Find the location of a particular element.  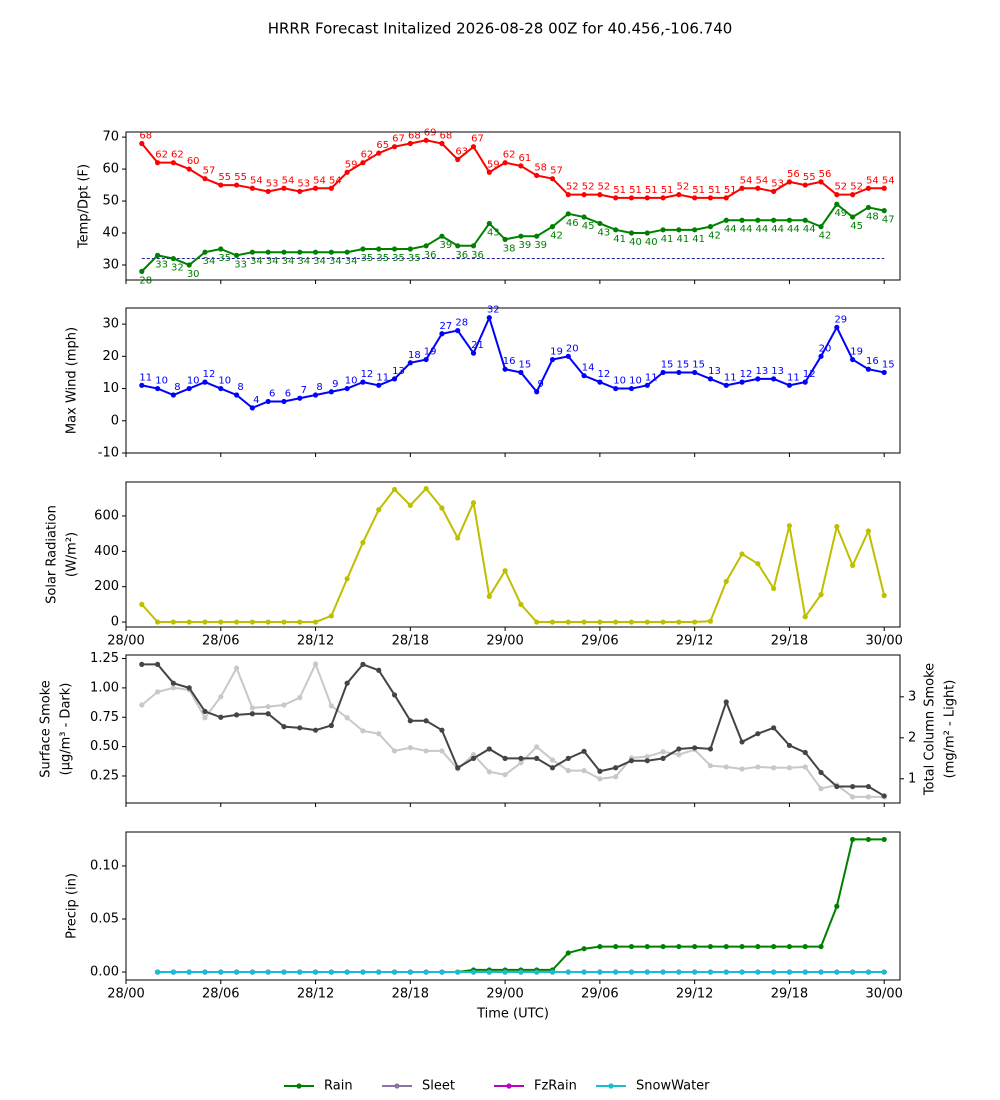

data-label: 38 is located at coordinates (509, 248).